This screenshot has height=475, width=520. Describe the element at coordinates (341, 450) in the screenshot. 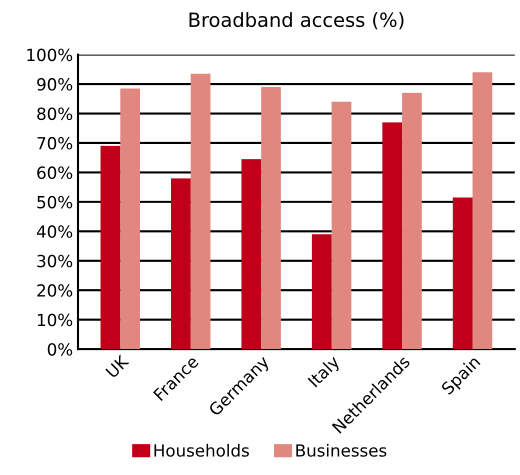

I see `legend-label: Businesses` at that location.